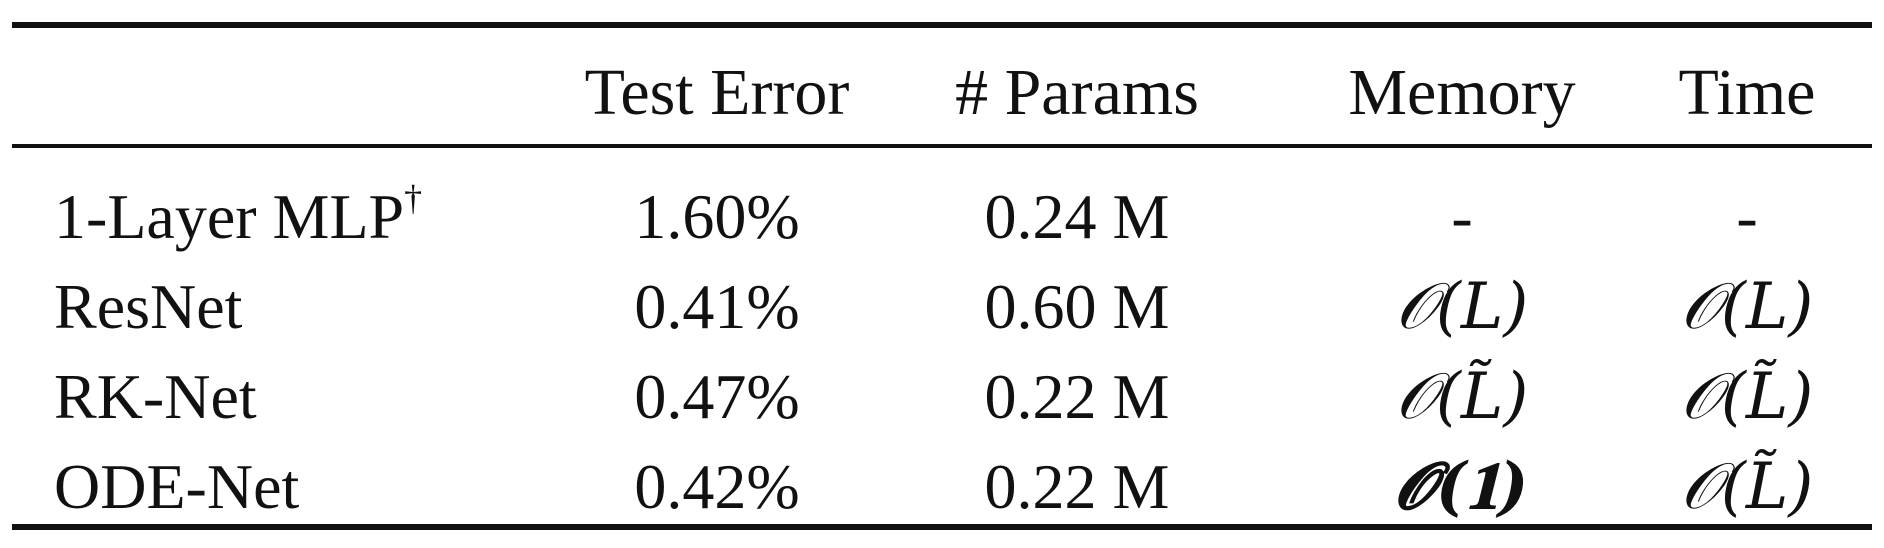  I want to click on test-error-value: 0.41%, so click(717, 306).